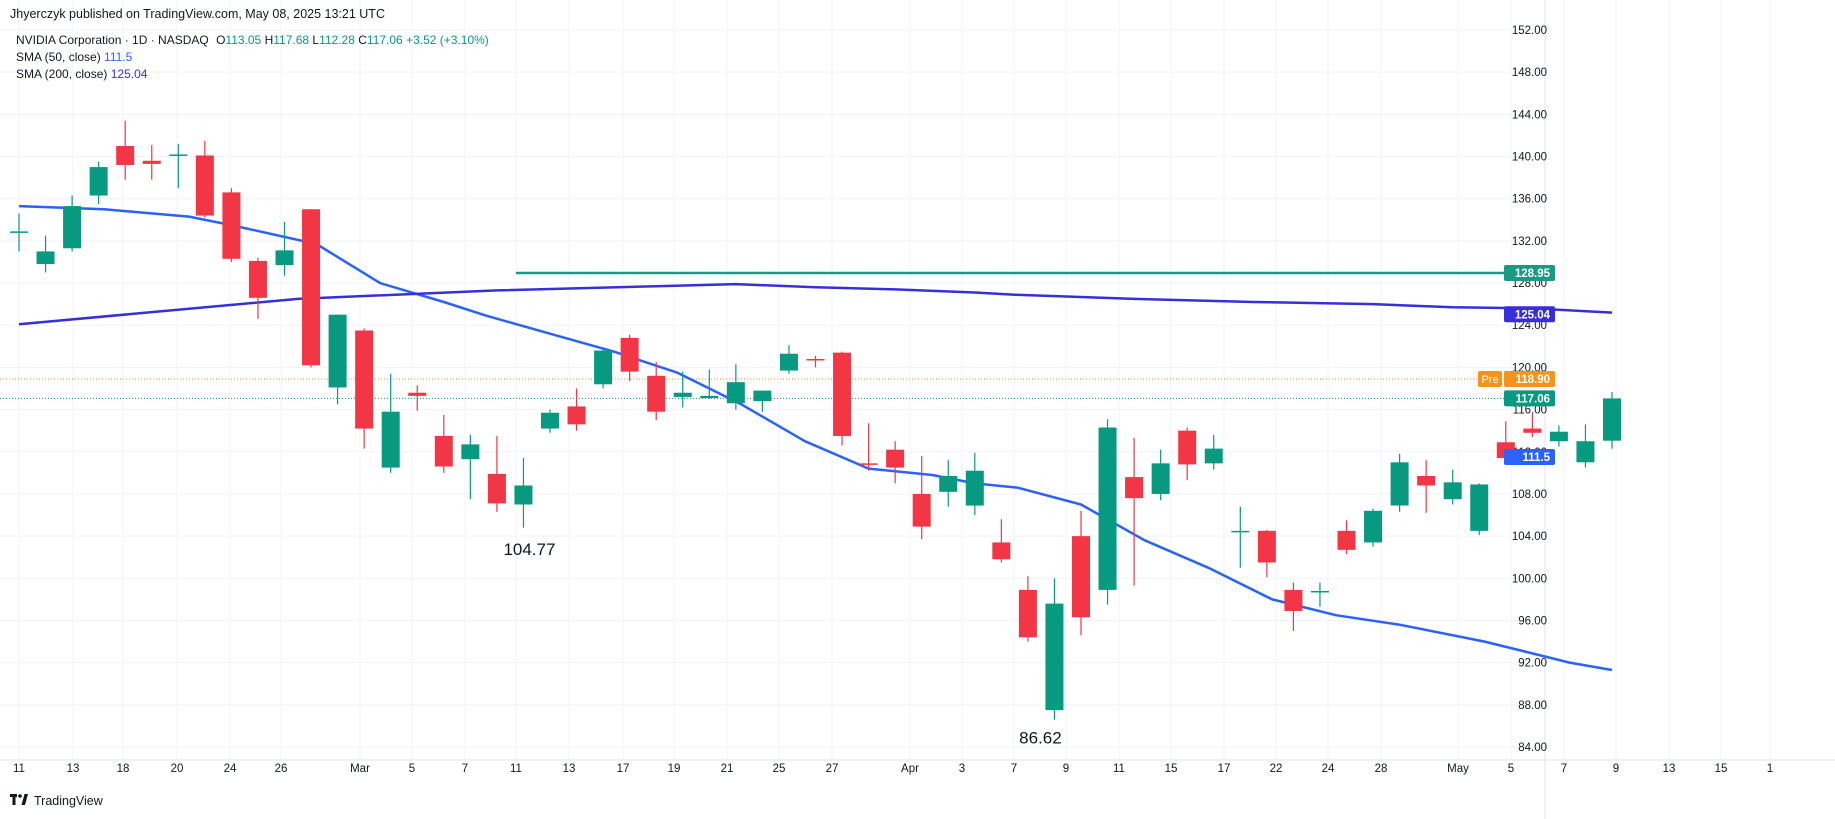 The height and width of the screenshot is (819, 1835). I want to click on y-tick-label: 88.00, so click(1532, 706).